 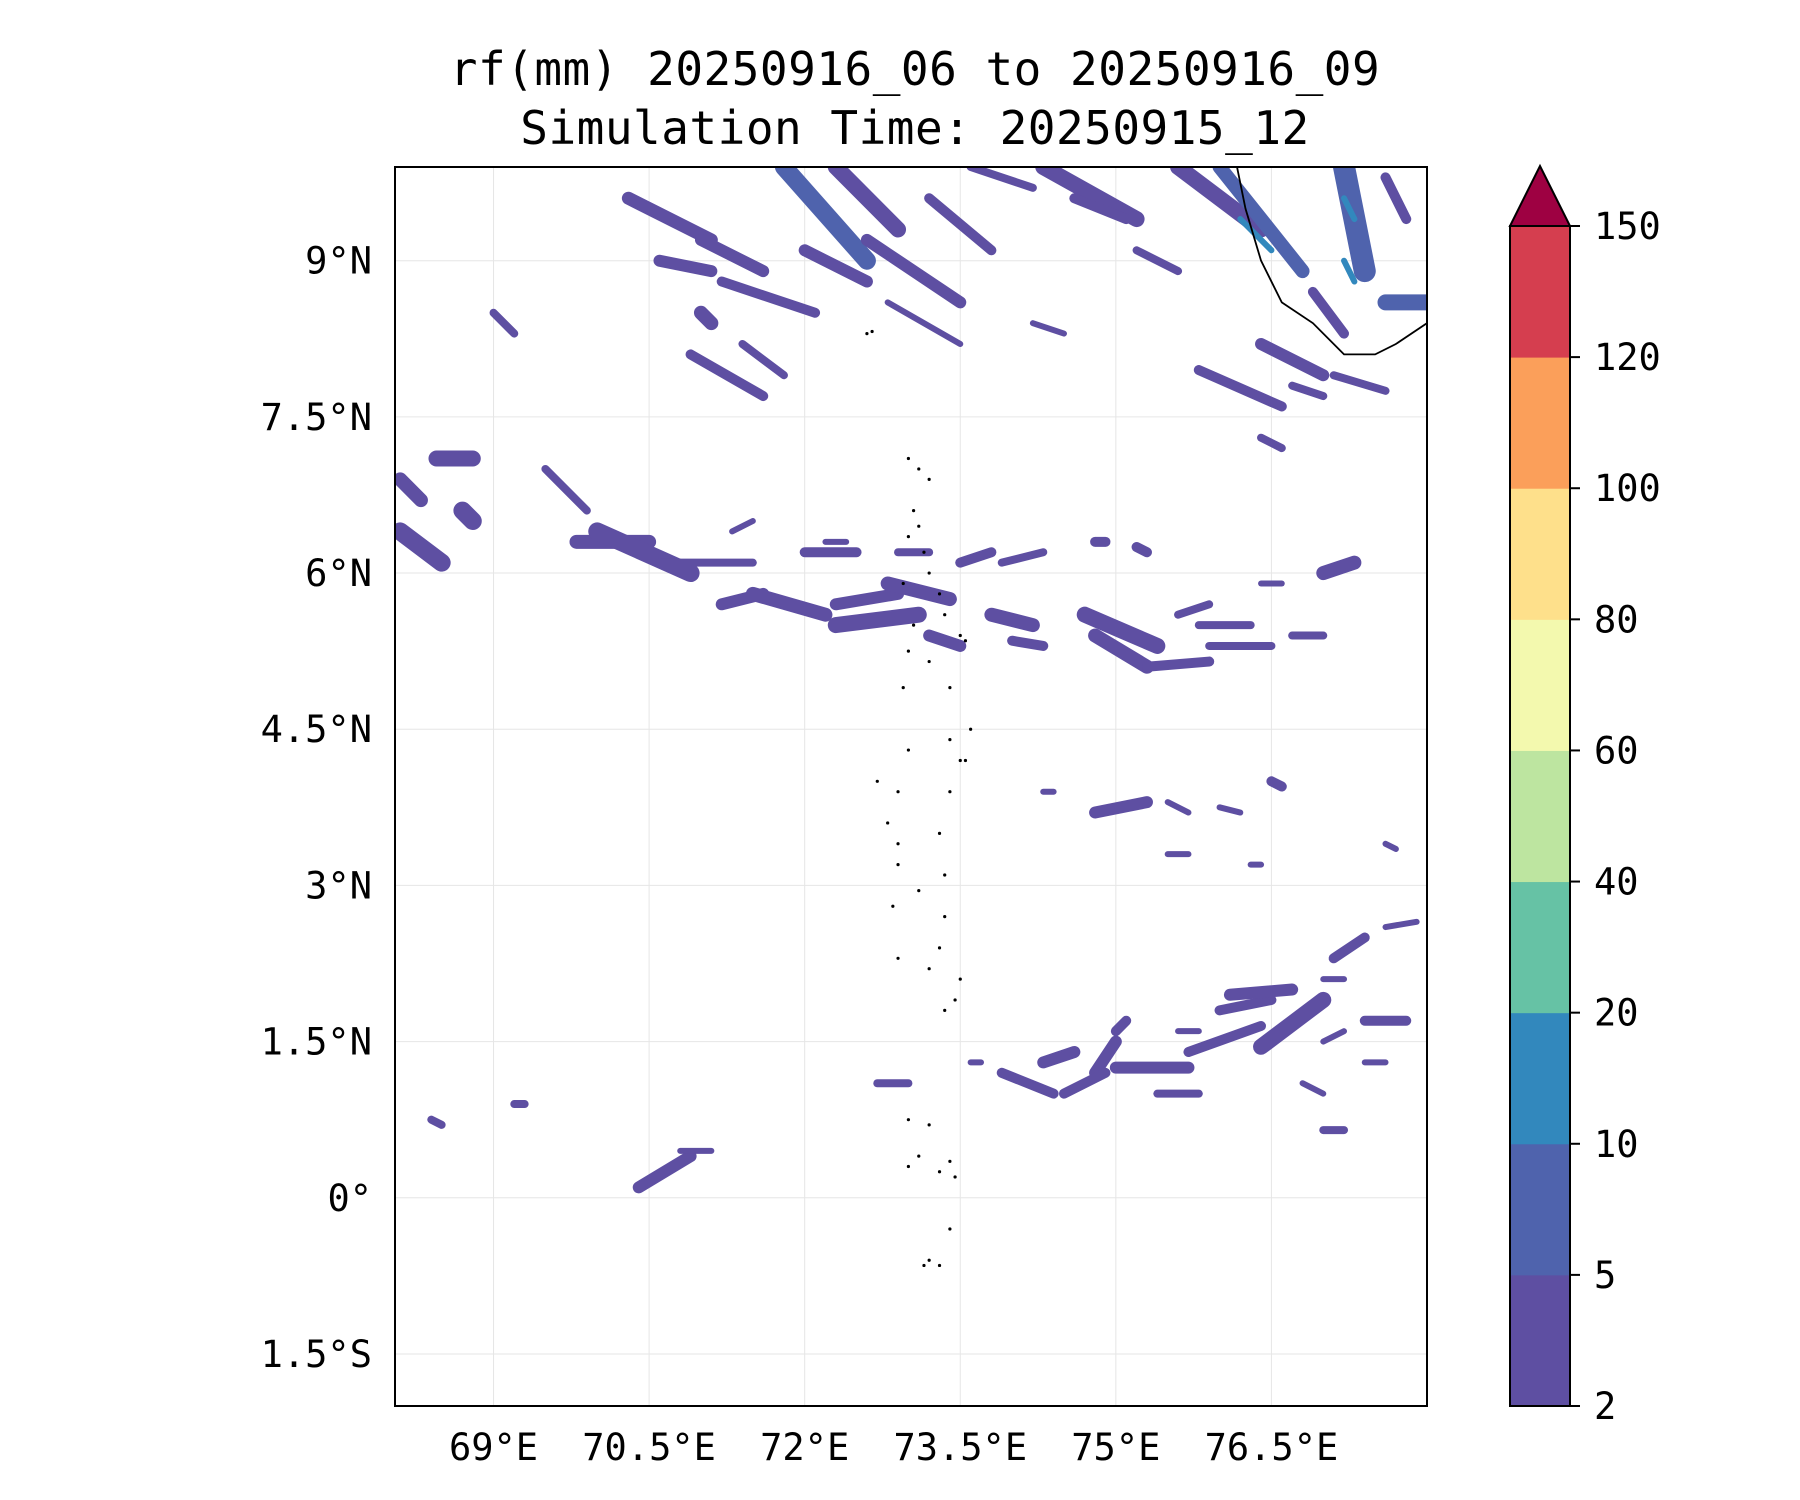 I want to click on lon-tick-label: 75°E, so click(x=1115, y=1447).